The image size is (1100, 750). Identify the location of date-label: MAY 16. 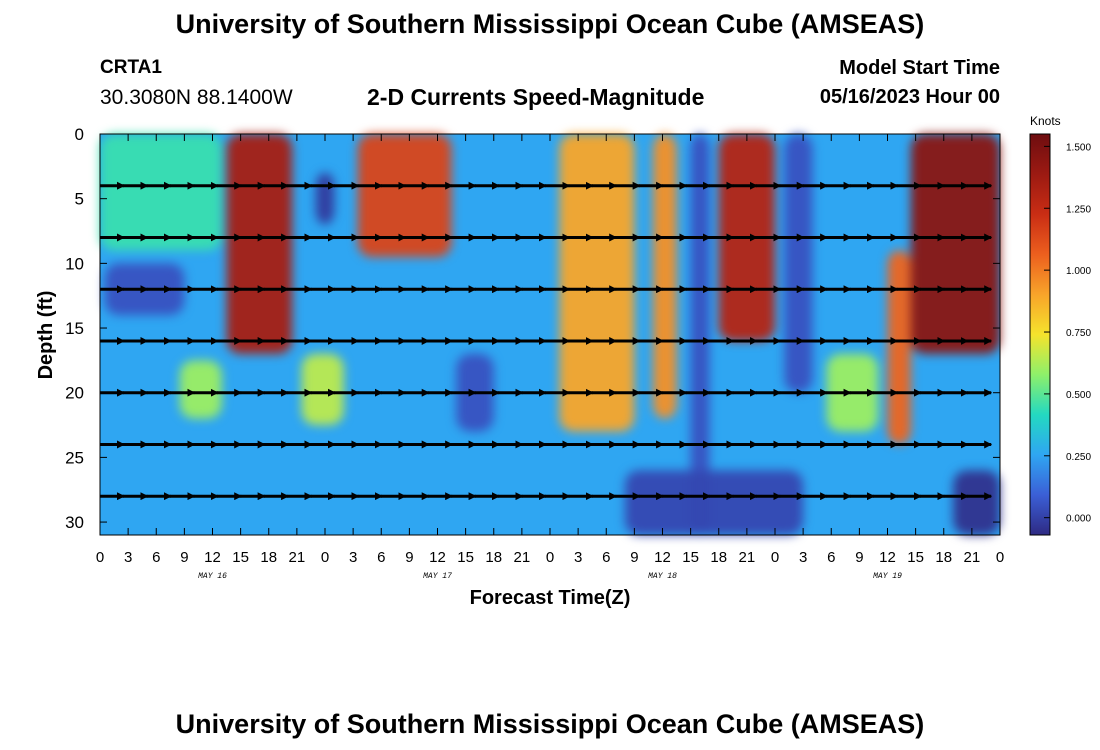
(212, 576).